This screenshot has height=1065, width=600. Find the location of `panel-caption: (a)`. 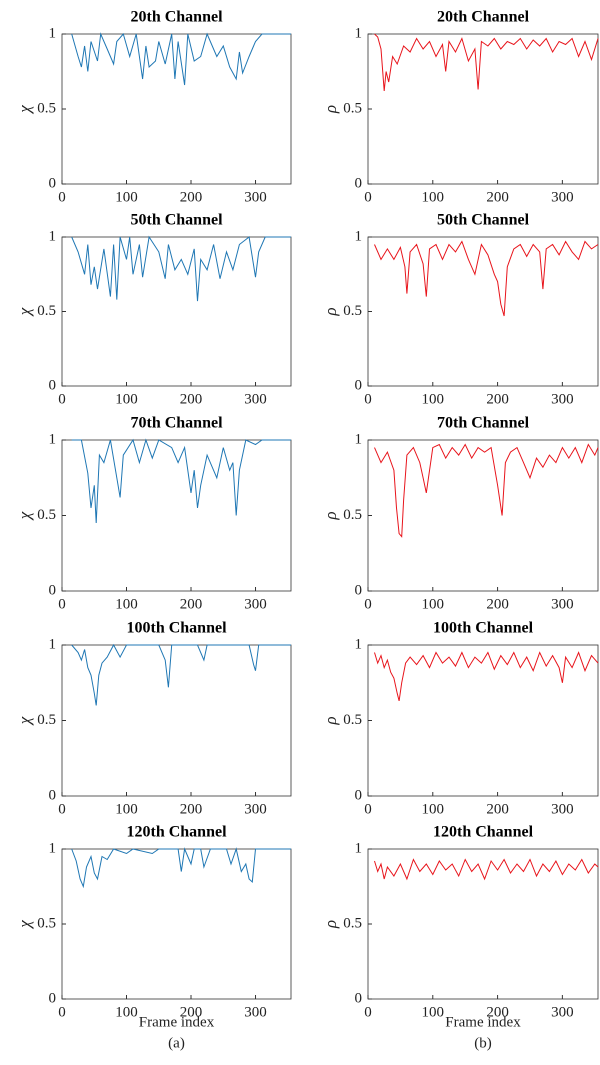

panel-caption: (a) is located at coordinates (176, 1043).